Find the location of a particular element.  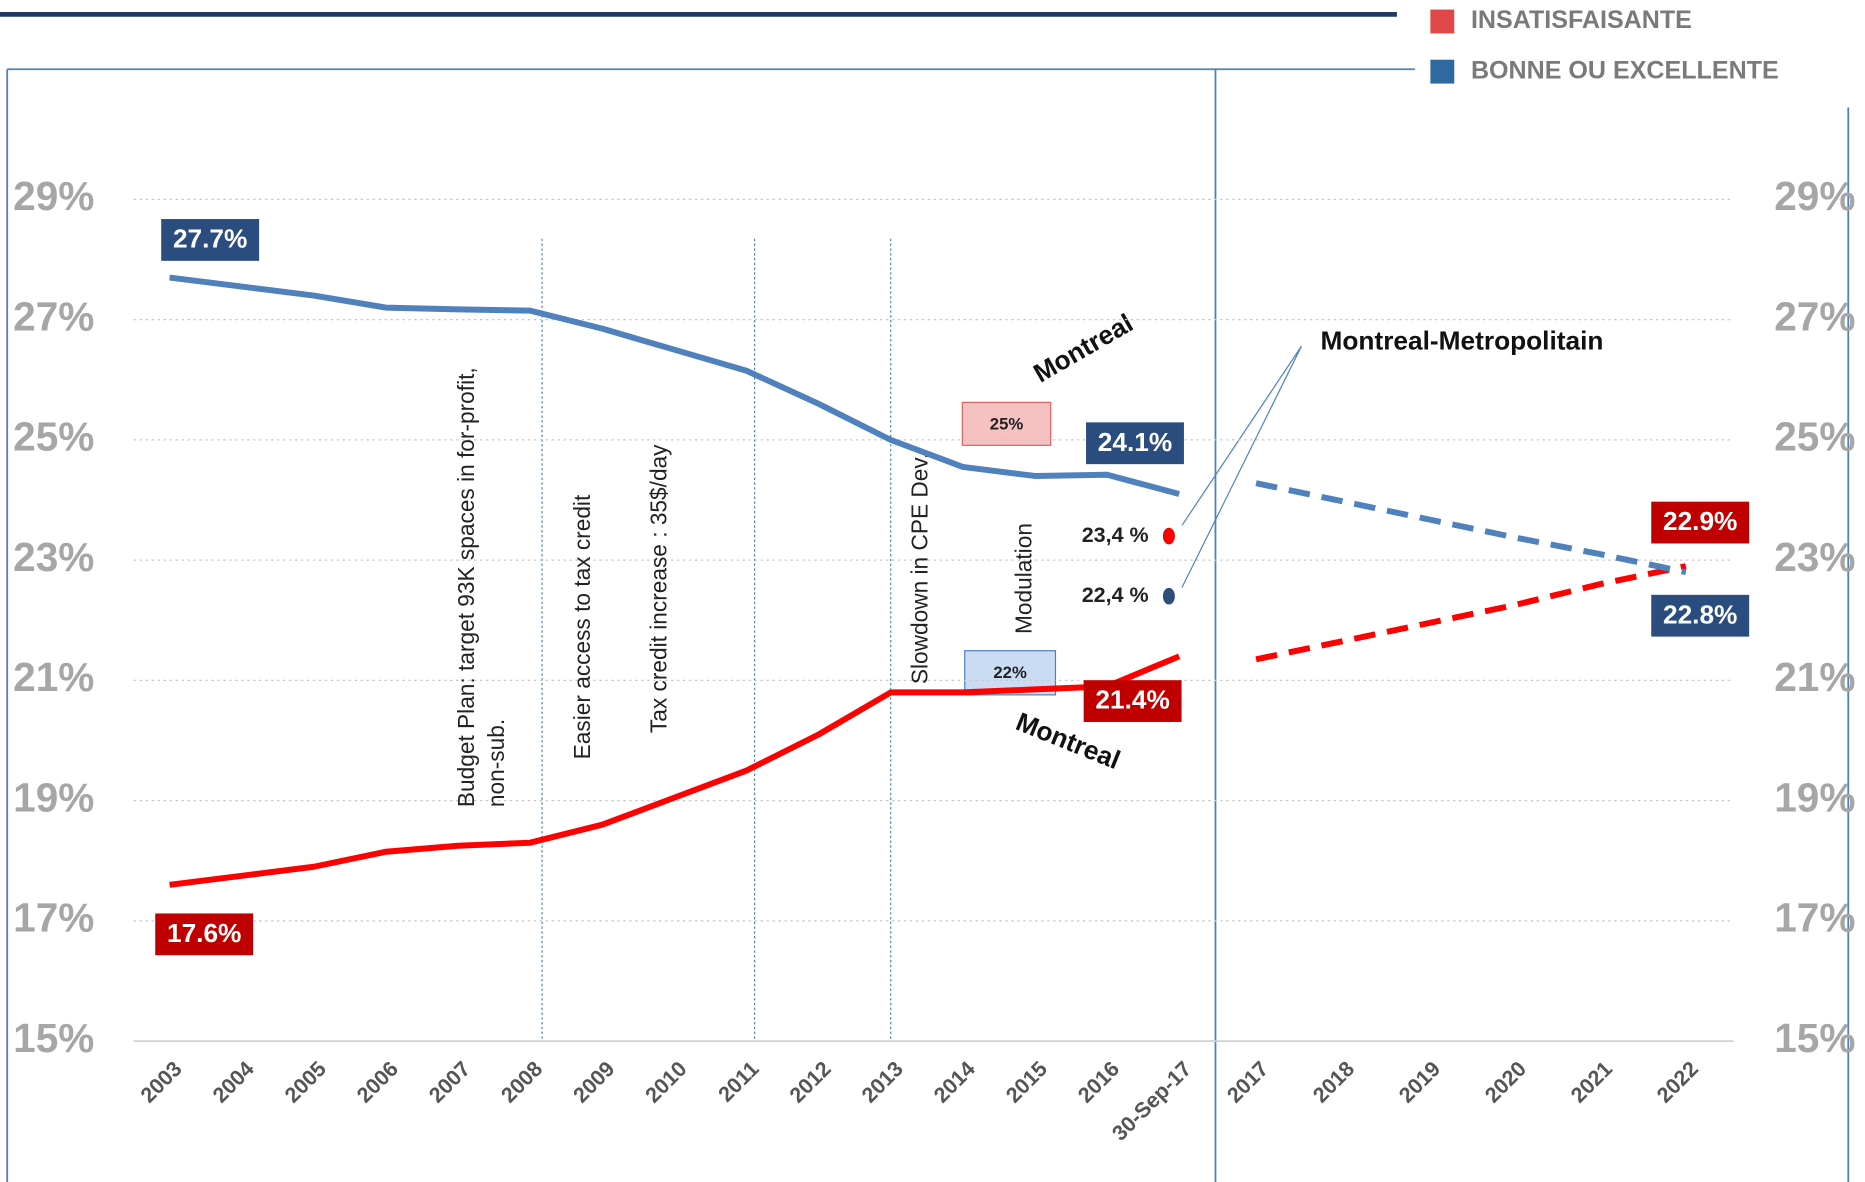

x-tick-label: 2013 is located at coordinates (882, 1082).